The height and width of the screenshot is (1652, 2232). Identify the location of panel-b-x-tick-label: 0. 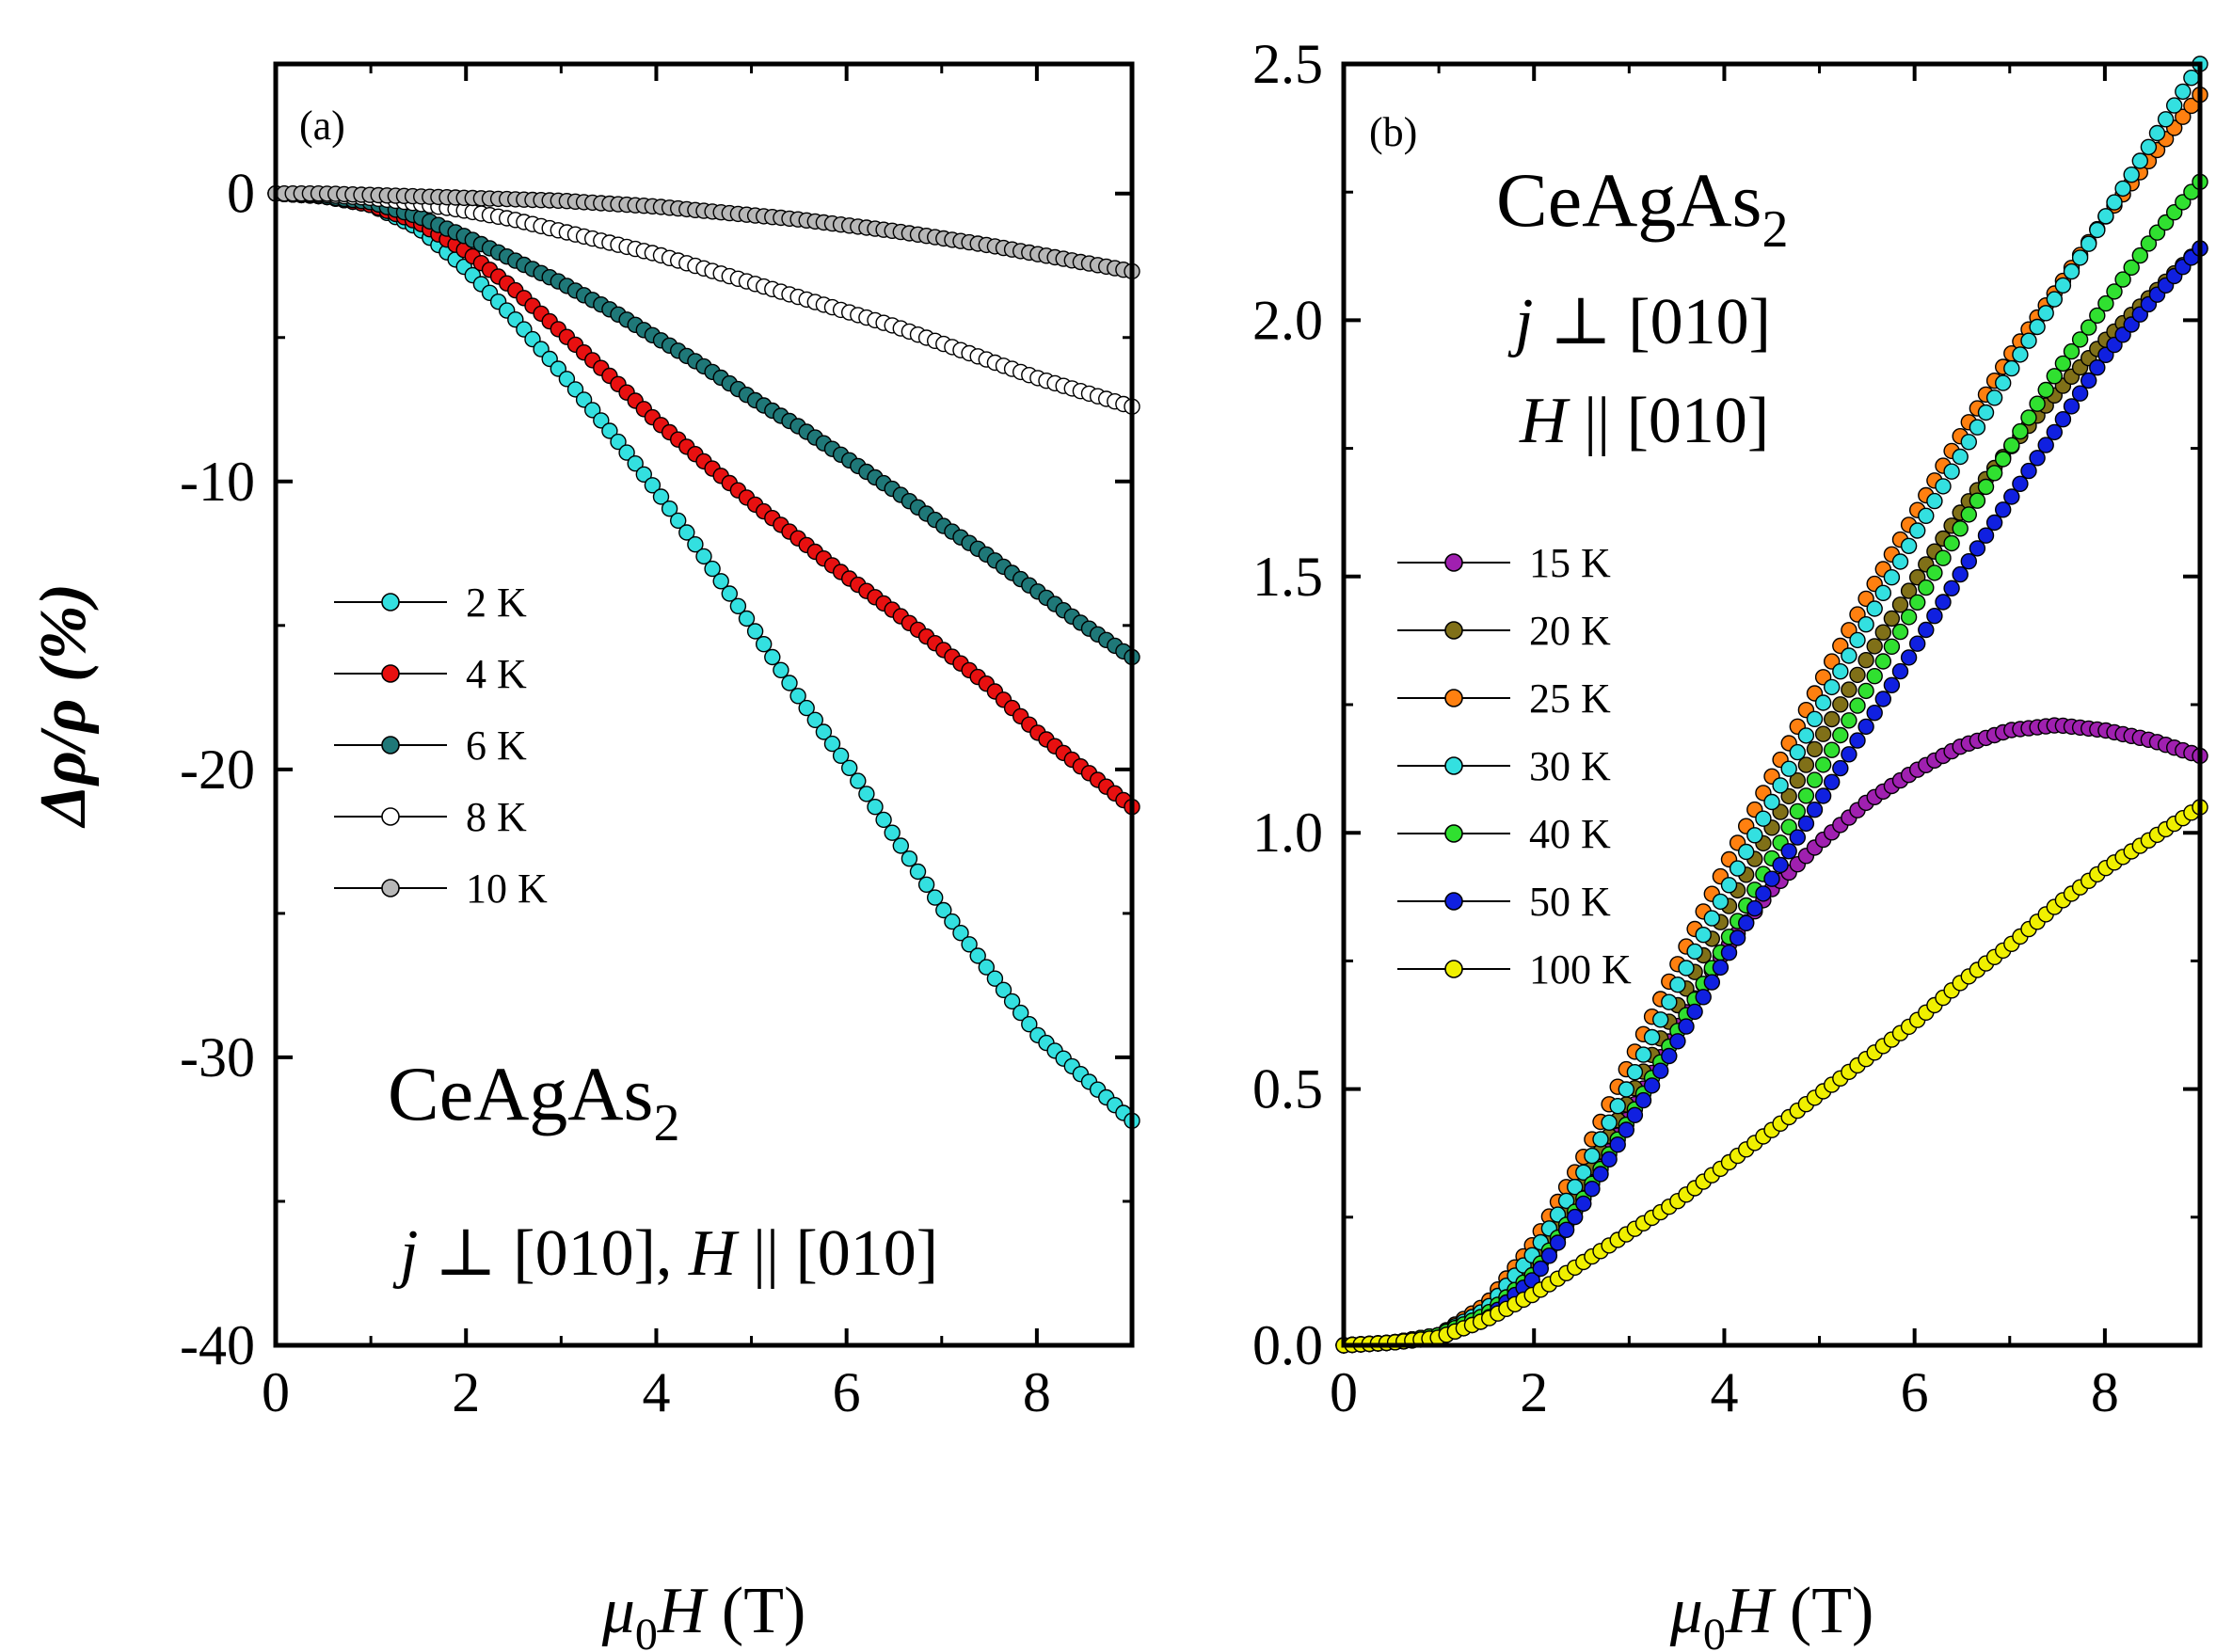
(1344, 1392).